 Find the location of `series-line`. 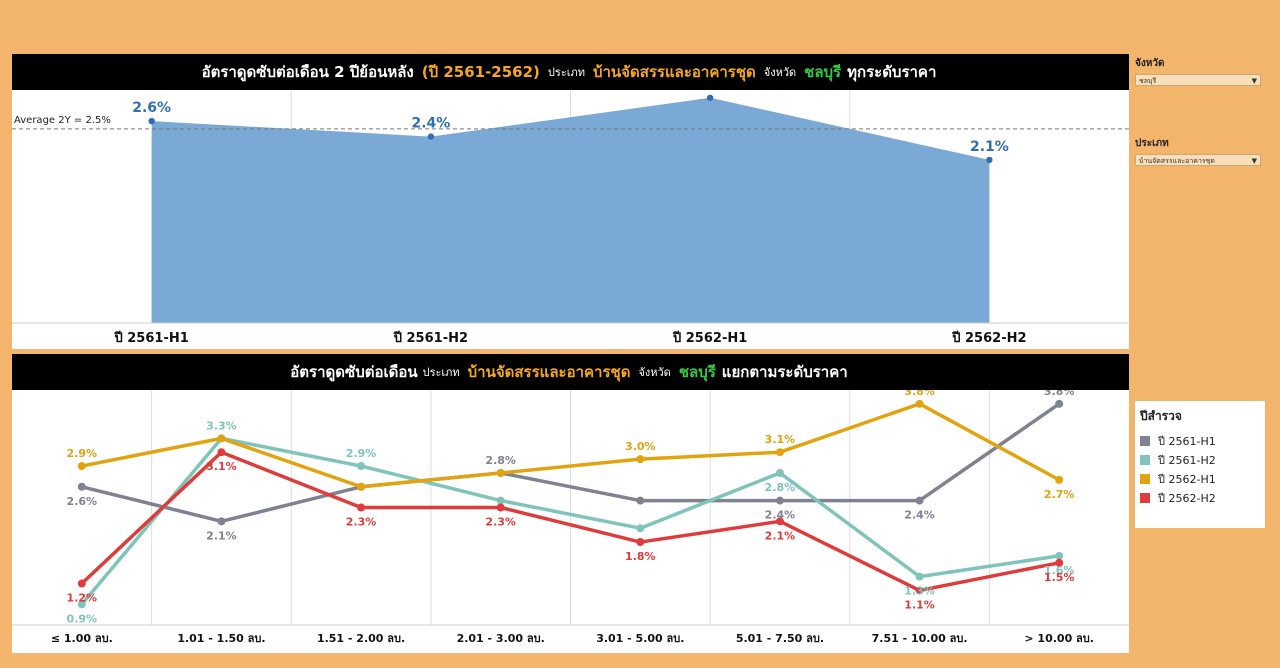

series-line is located at coordinates (571, 463).